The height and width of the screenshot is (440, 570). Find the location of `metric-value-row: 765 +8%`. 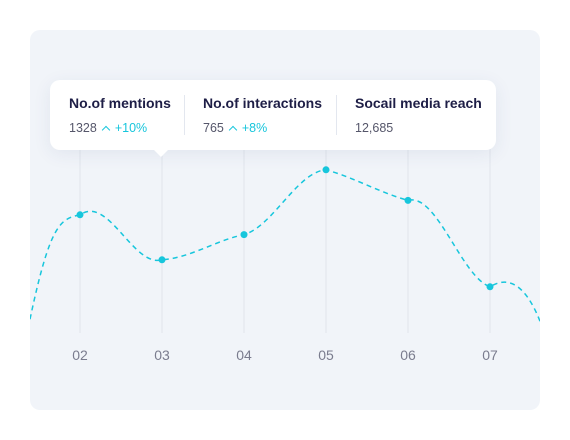

metric-value-row: 765 +8% is located at coordinates (269, 128).